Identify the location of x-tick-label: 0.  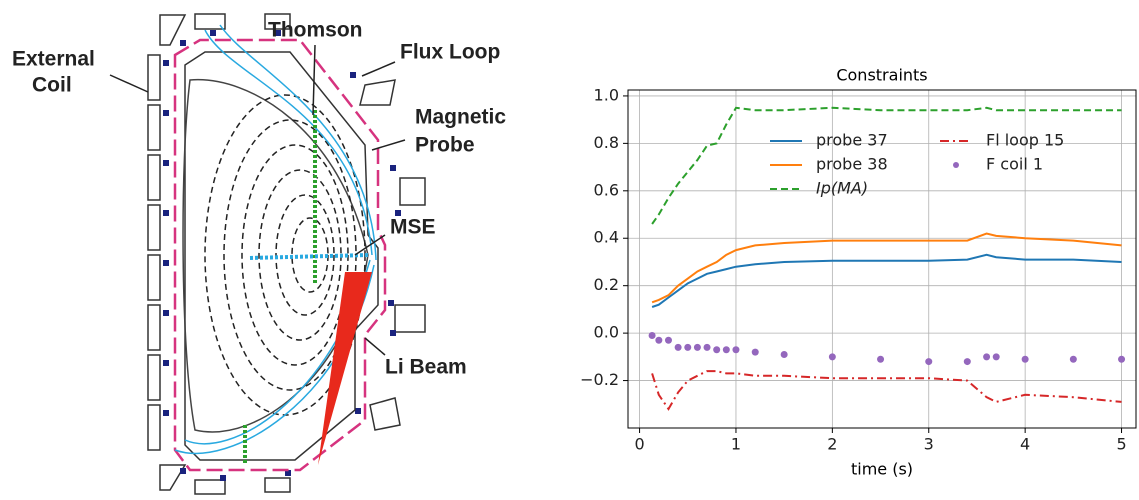
(639, 444).